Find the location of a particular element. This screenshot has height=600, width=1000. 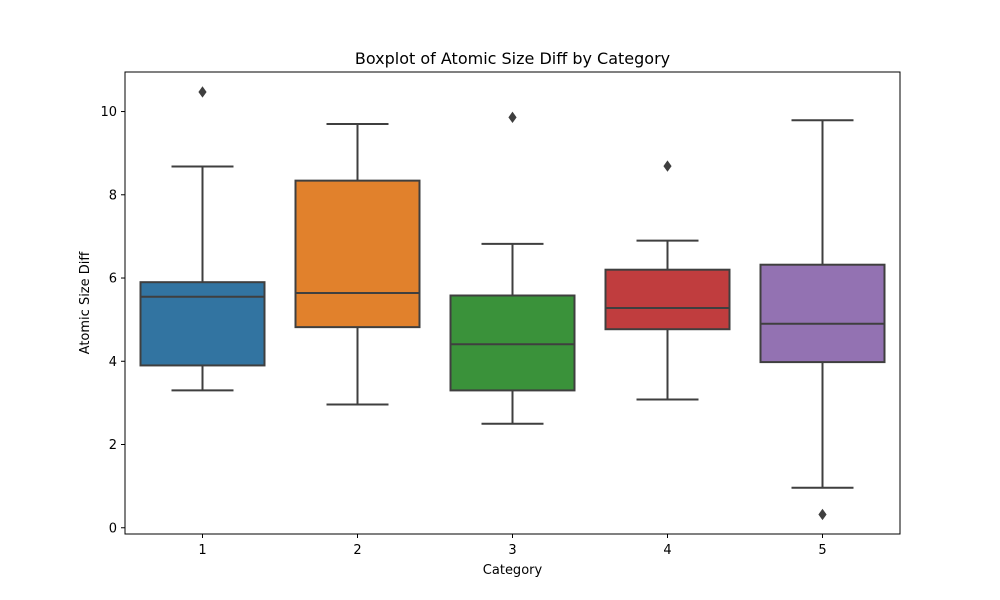

chart-title: Boxplot of Atomic Size Diff by Category is located at coordinates (512, 58).